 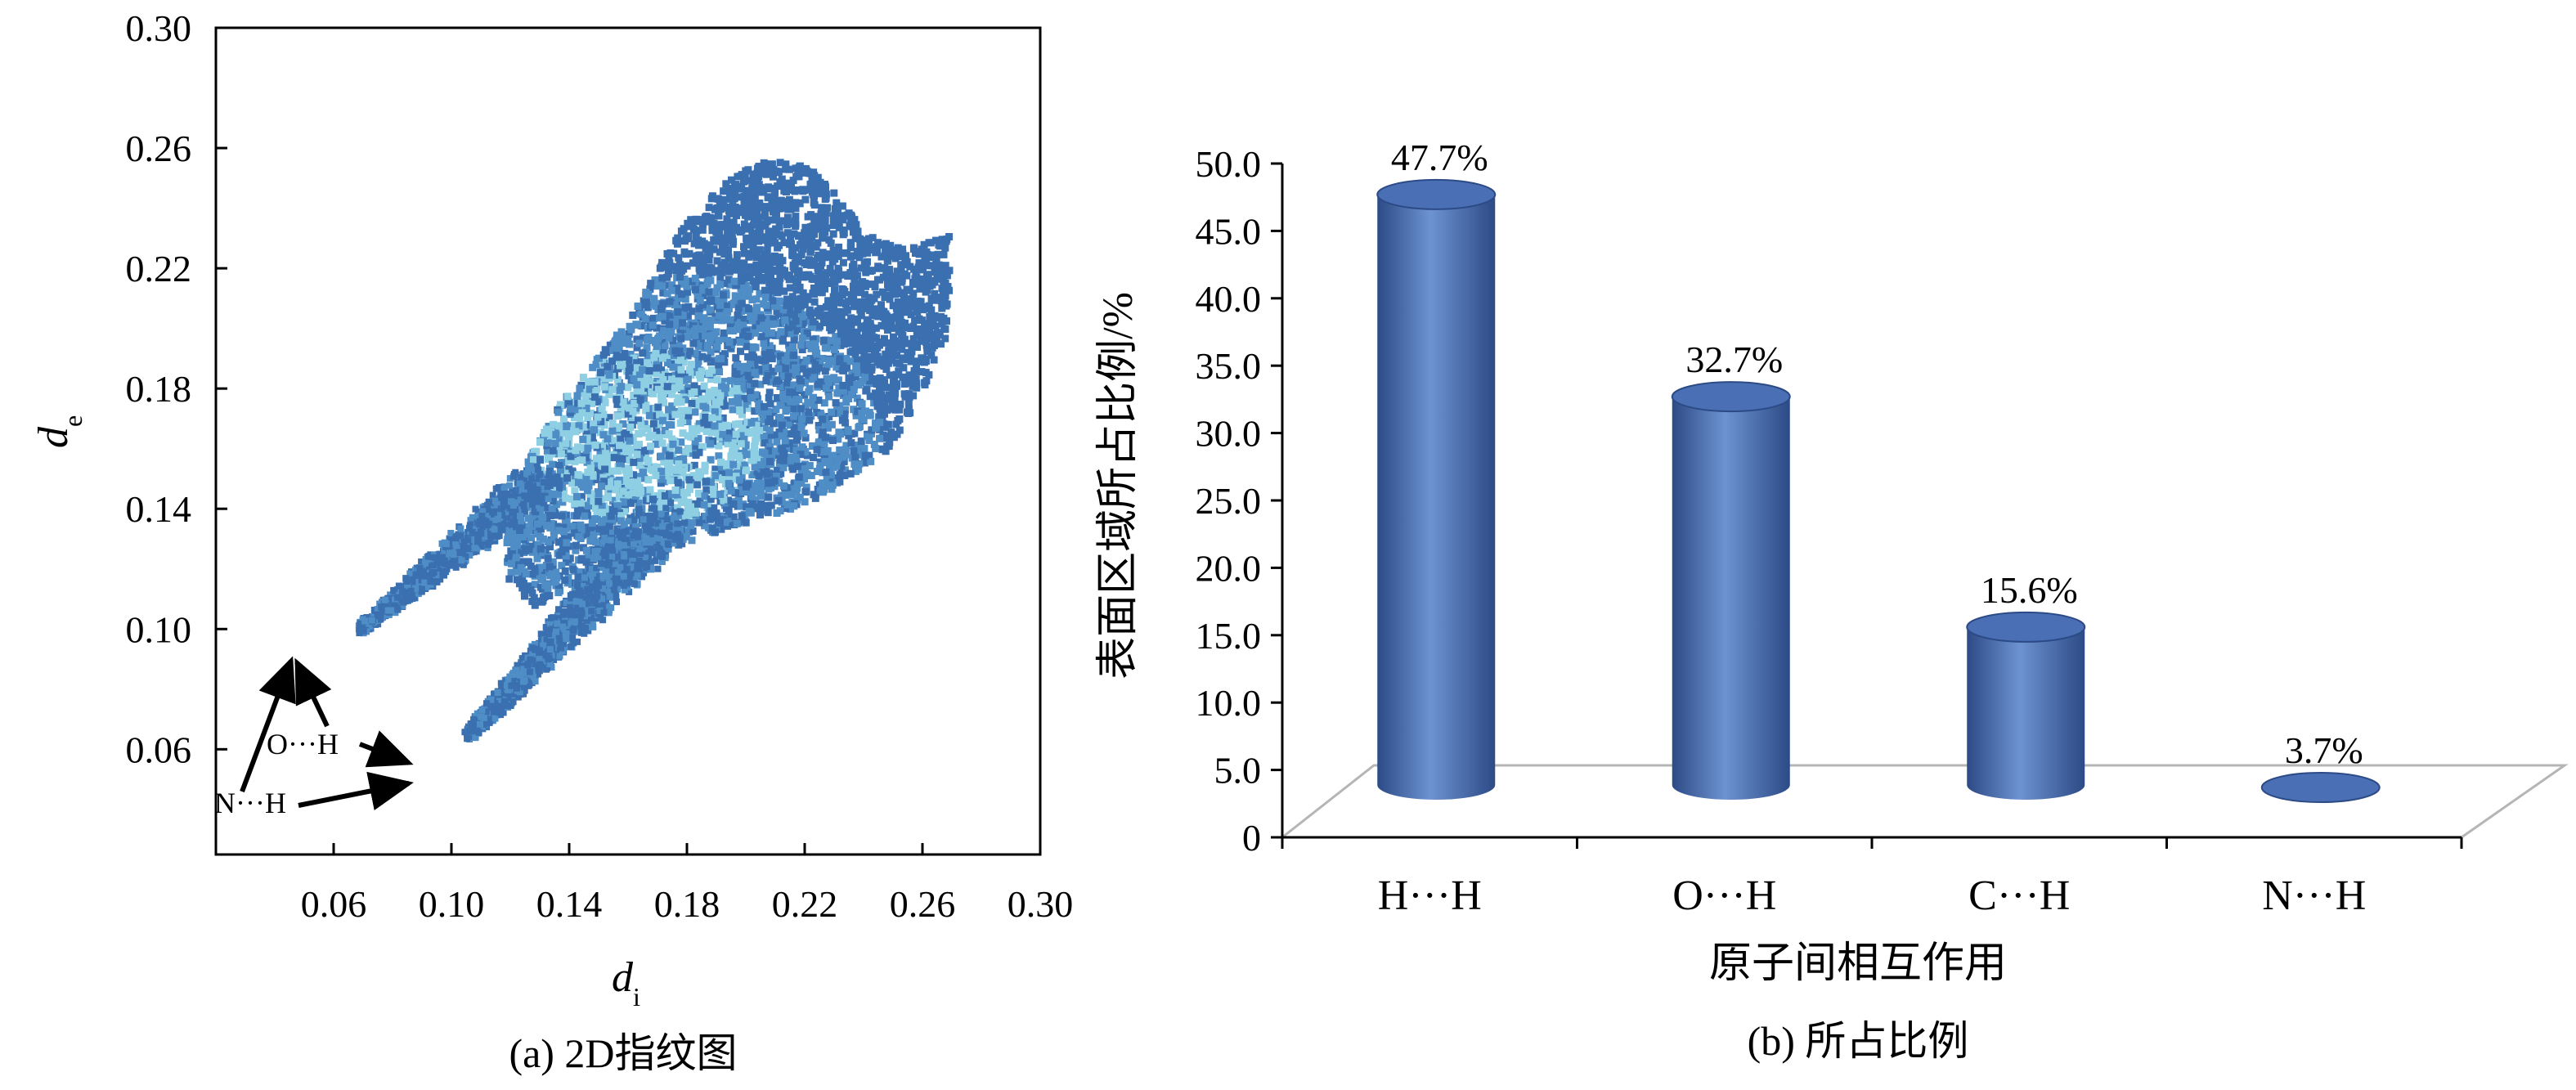 I want to click on fingerprint-y-tick-label: 0.06, so click(x=159, y=749).